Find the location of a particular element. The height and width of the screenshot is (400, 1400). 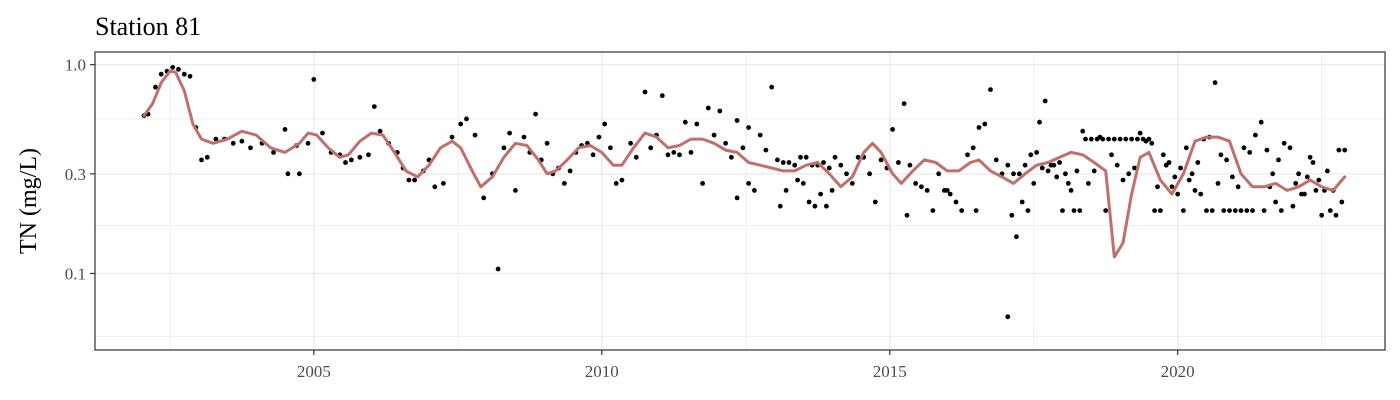

x-tick-label: 2015 is located at coordinates (890, 371).